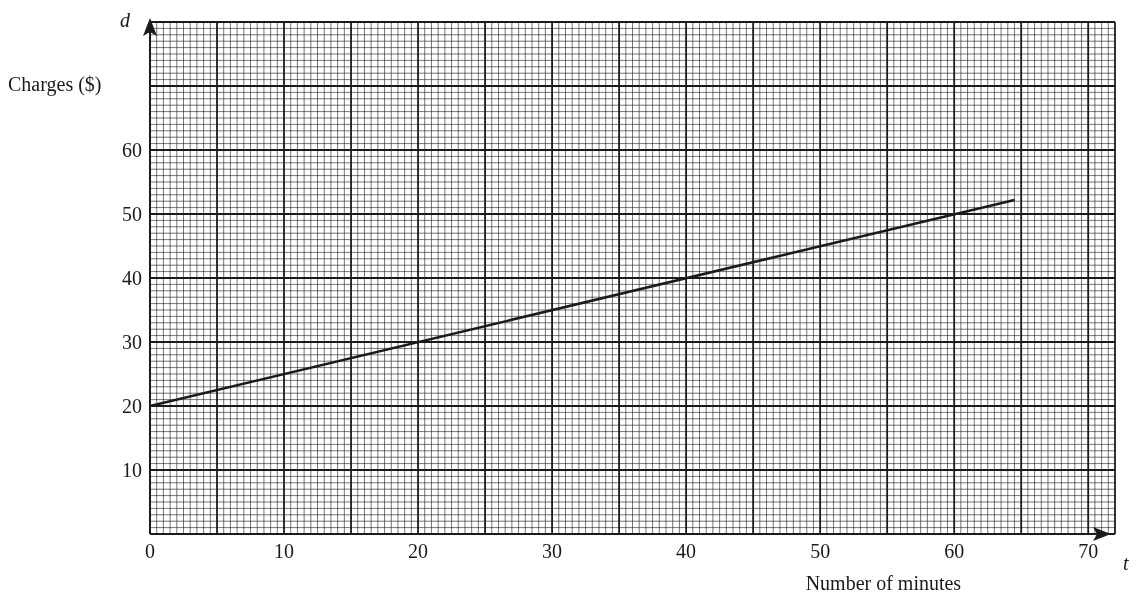  I want to click on y-tick-label: 10, so click(132, 470).